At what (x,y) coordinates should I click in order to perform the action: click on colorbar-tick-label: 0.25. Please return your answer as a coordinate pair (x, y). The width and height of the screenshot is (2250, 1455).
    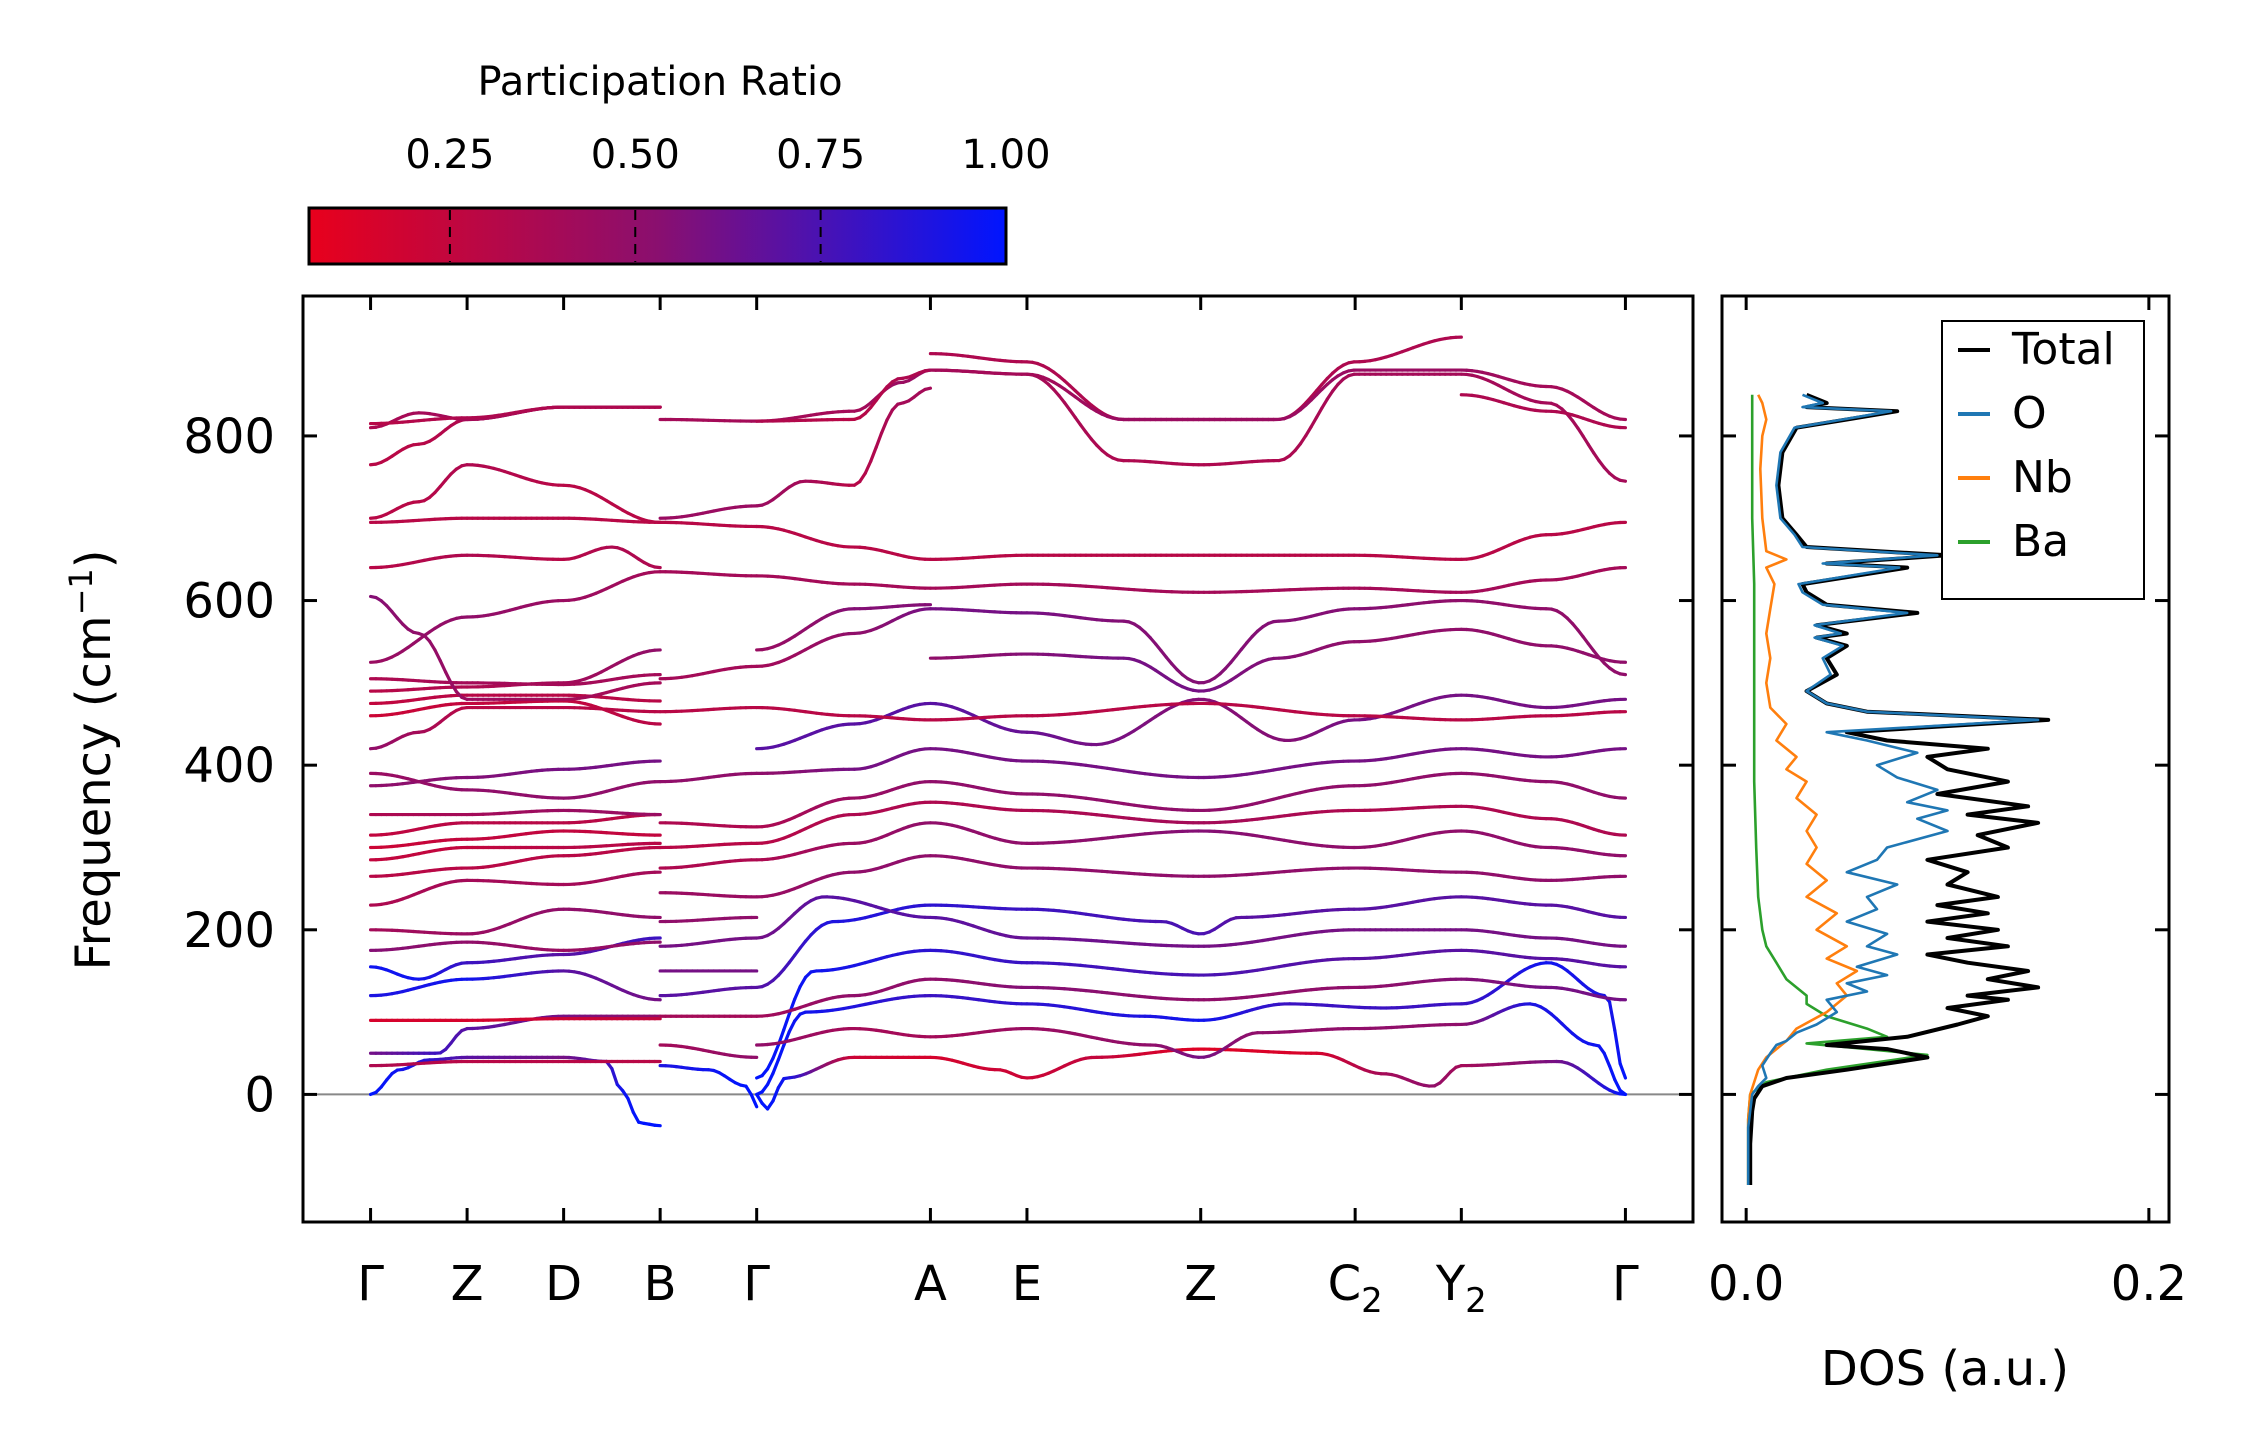
    Looking at the image, I should click on (449, 155).